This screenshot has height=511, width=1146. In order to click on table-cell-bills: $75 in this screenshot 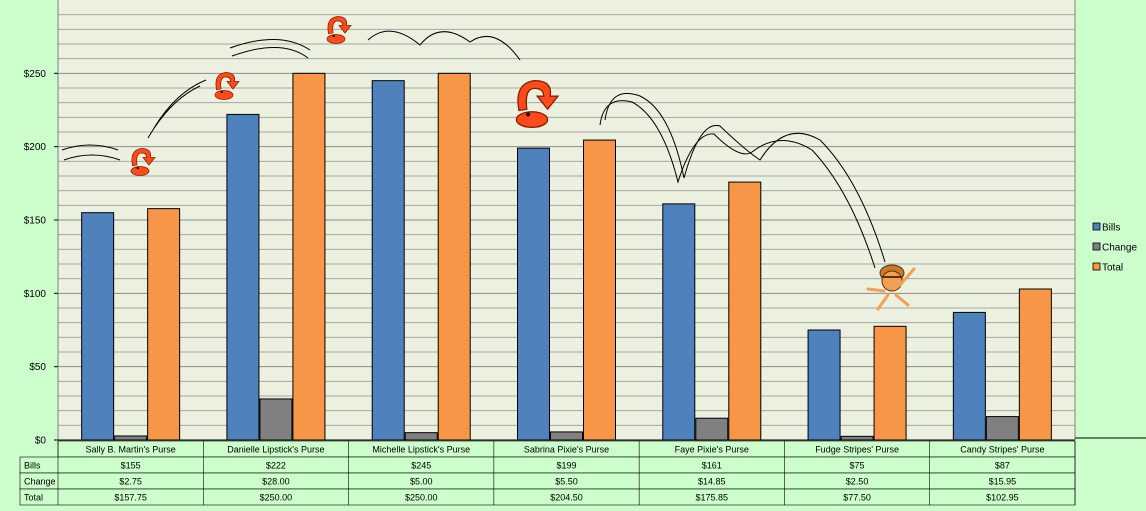, I will do `click(857, 466)`.